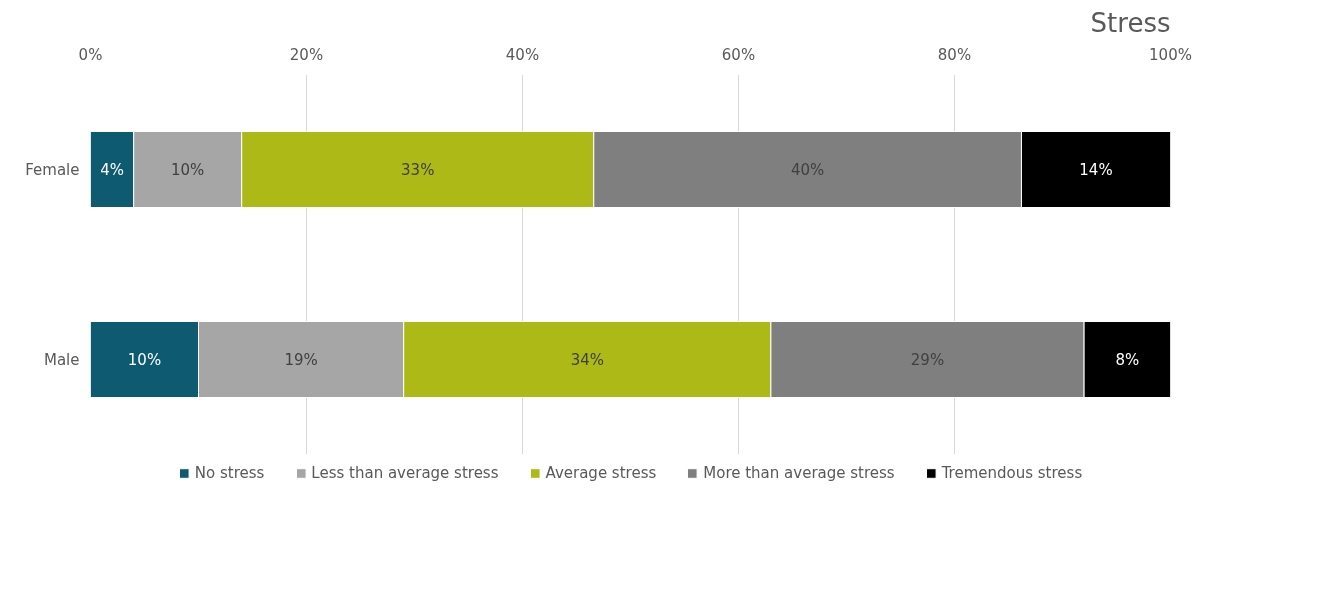  I want to click on x-tick-label: 80%, so click(954, 54).